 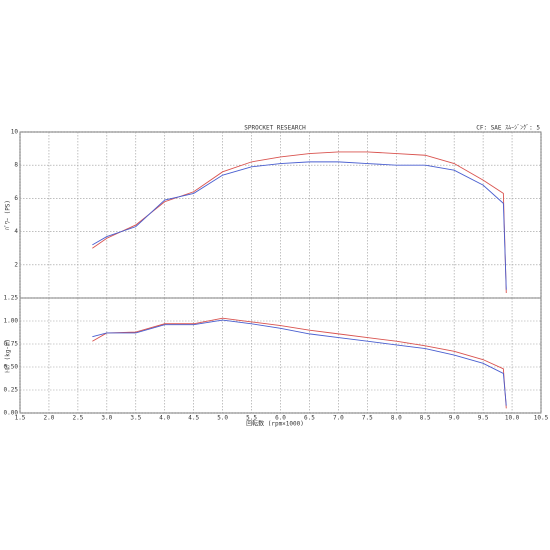 What do you see at coordinates (16, 231) in the screenshot?
I see `y-tick-label: 4` at bounding box center [16, 231].